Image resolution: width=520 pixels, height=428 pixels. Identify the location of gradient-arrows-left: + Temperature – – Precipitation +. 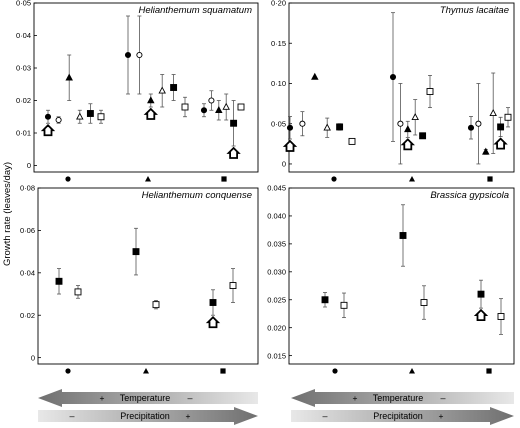
(148, 407).